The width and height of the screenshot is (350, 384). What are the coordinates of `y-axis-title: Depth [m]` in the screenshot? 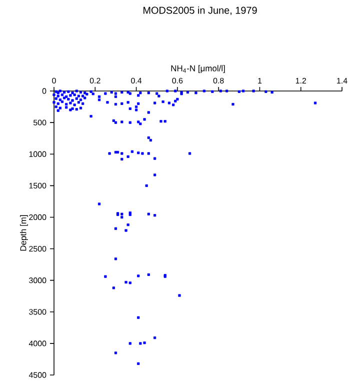 It's located at (24, 233).